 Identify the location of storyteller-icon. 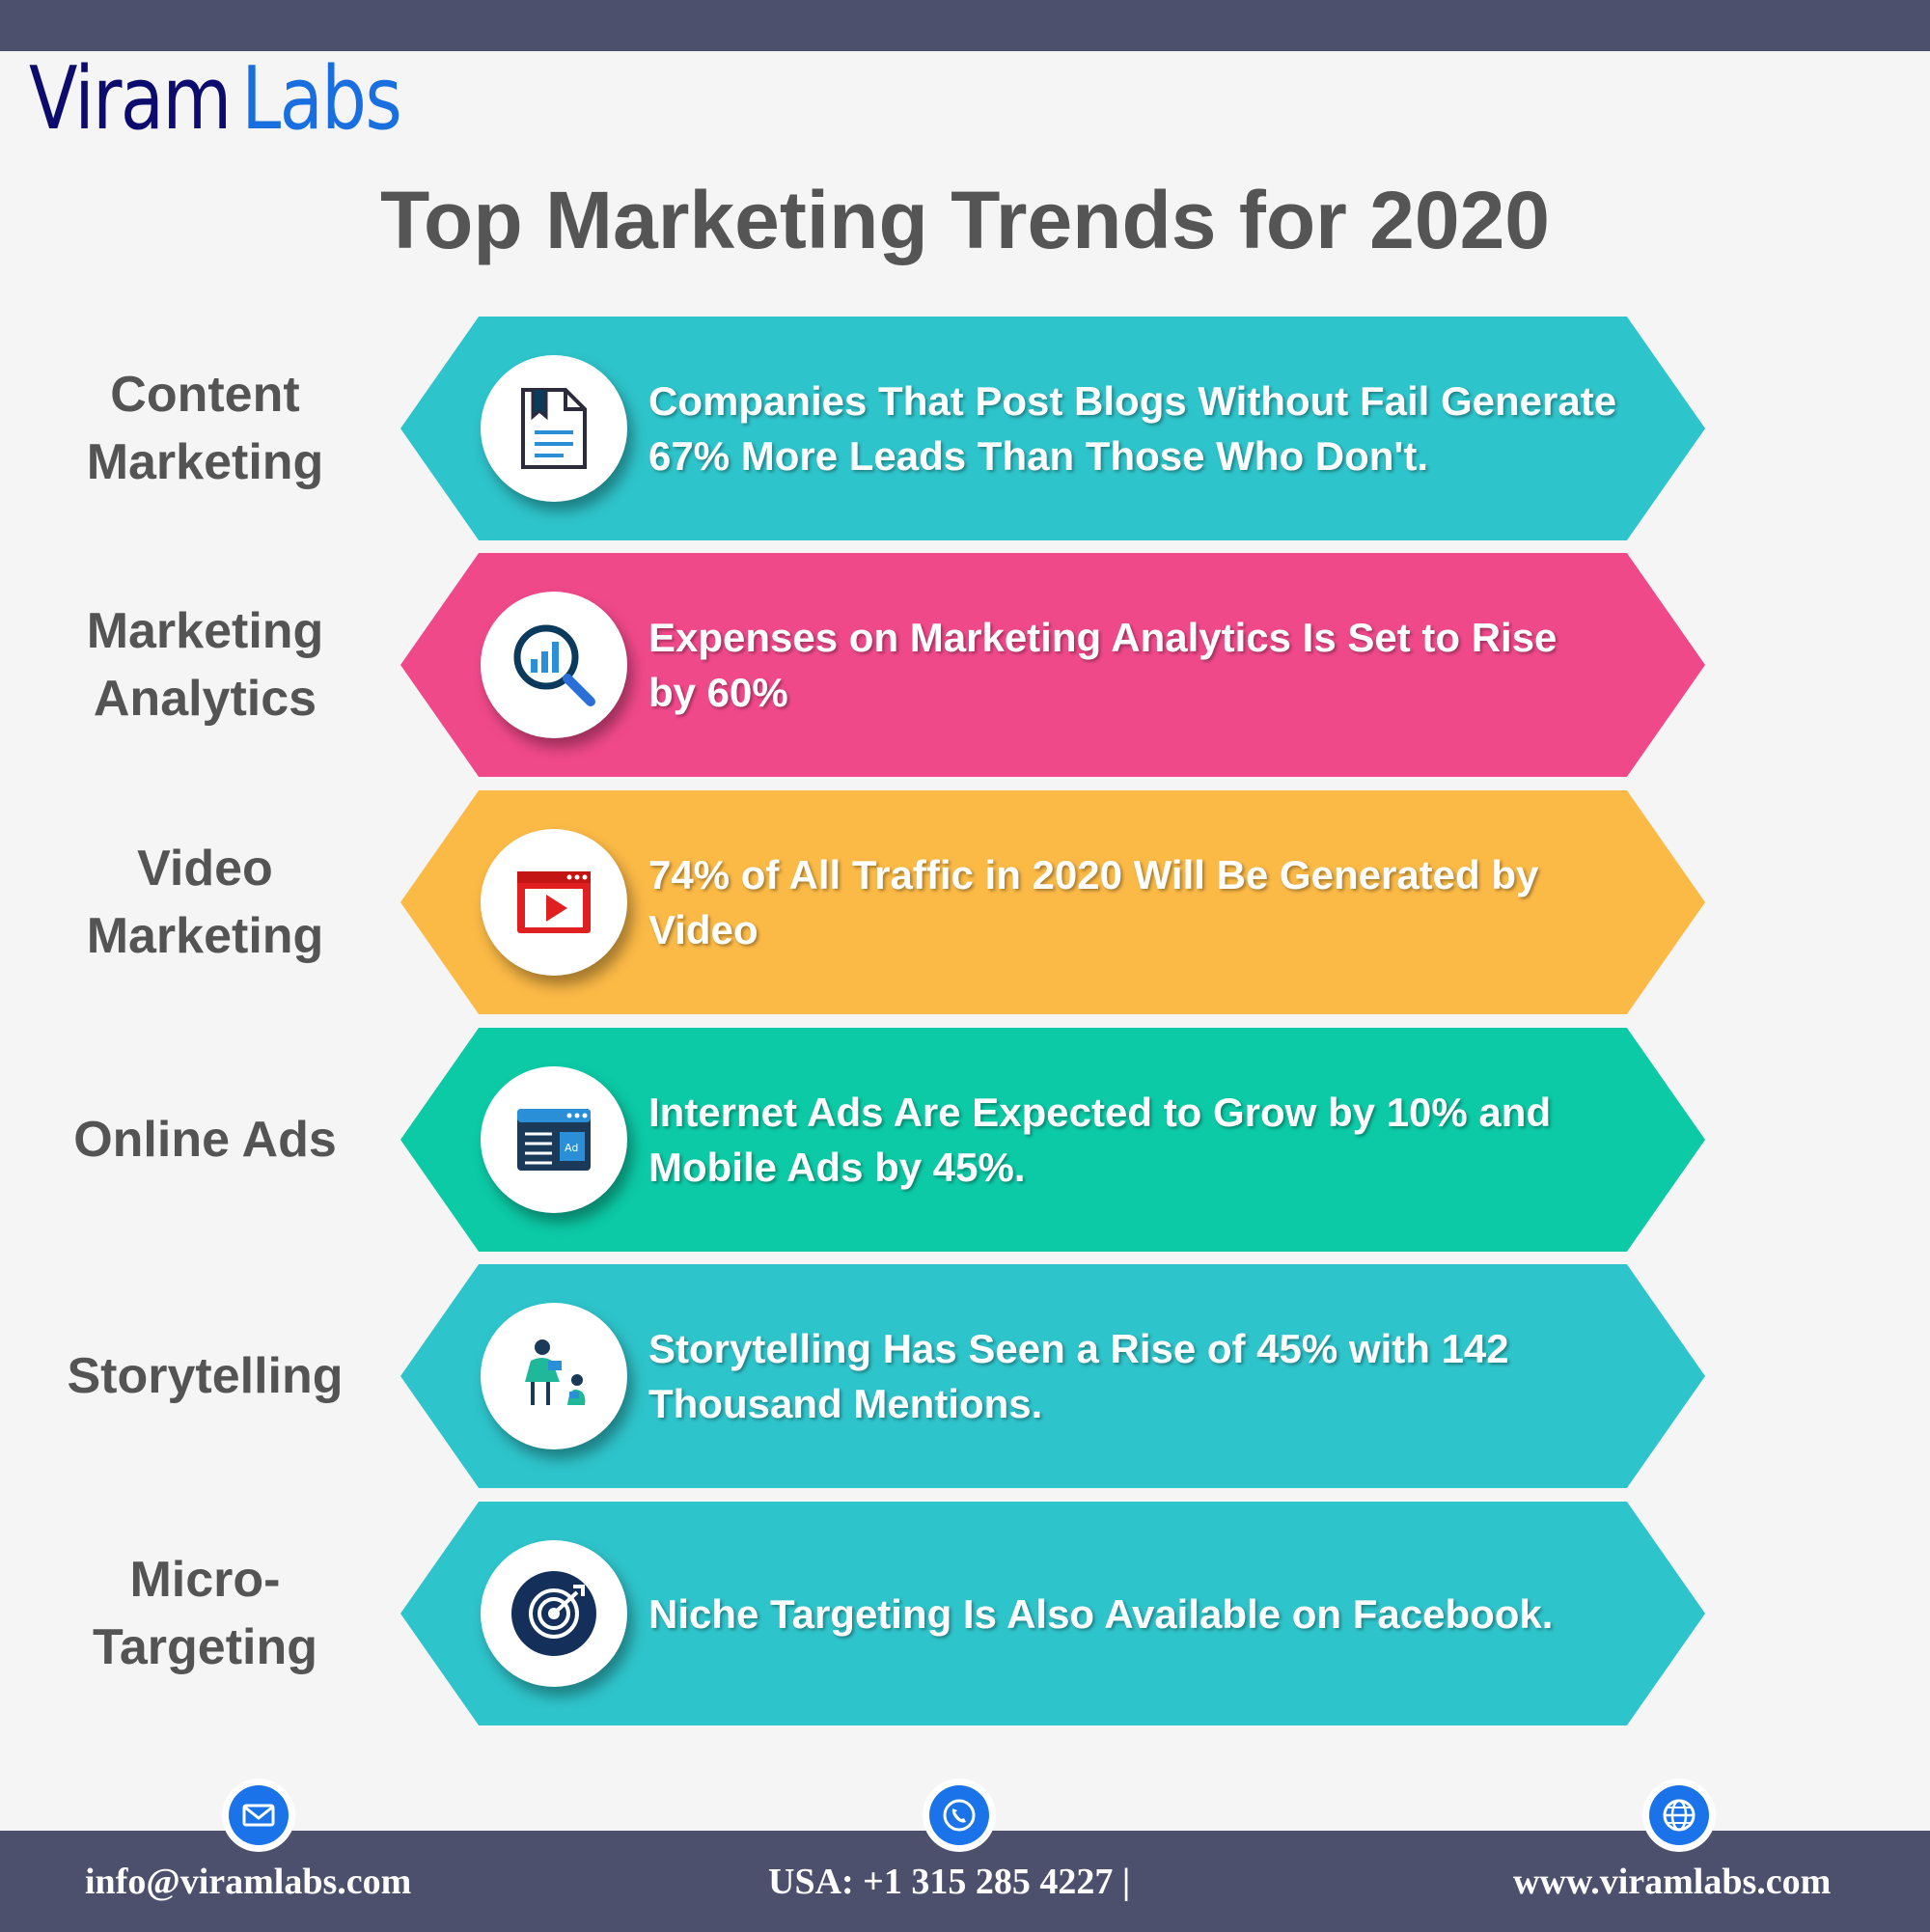
(554, 1376).